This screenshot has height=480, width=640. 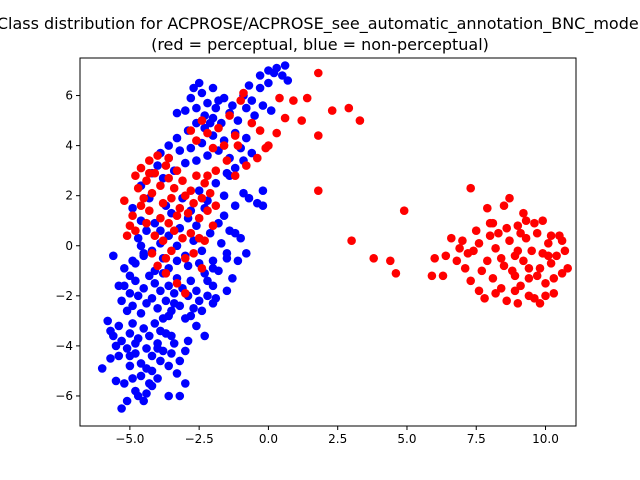 I want to click on x-tick-label-6: 10.0, so click(x=545, y=439).